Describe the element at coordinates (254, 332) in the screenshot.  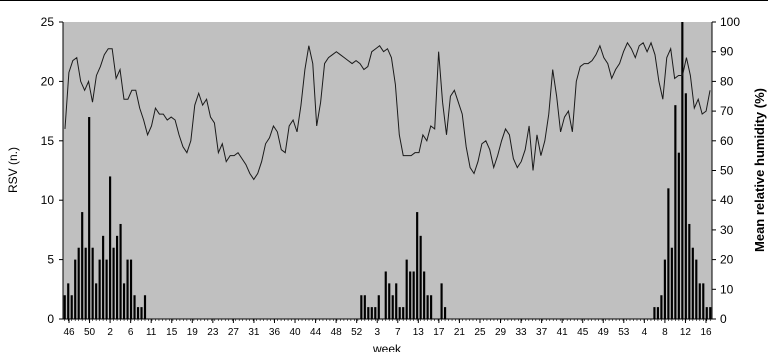
I see `x-tick-label: 31` at that location.